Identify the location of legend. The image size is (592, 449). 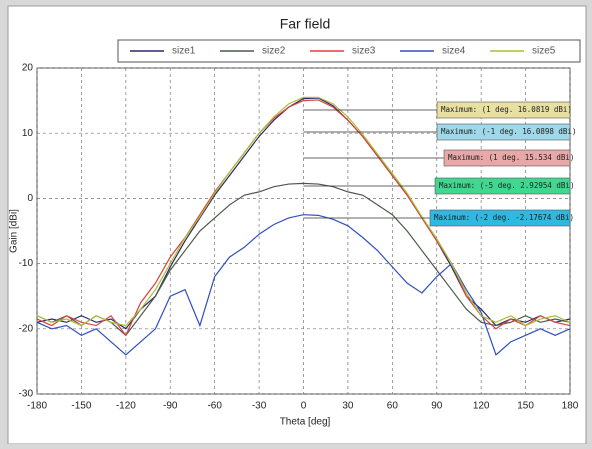
(349, 51).